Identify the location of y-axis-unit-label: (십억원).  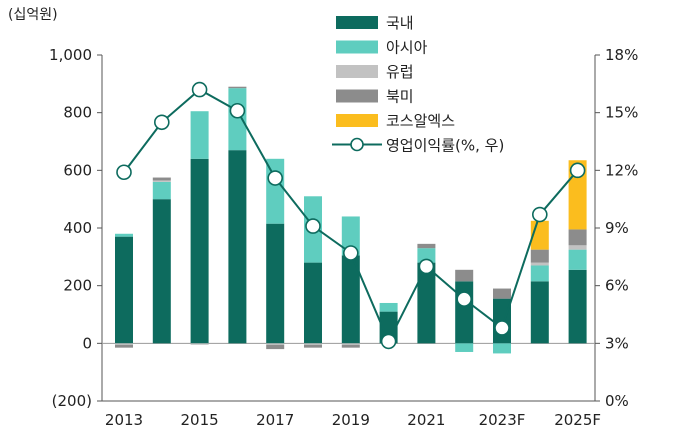
(33, 15).